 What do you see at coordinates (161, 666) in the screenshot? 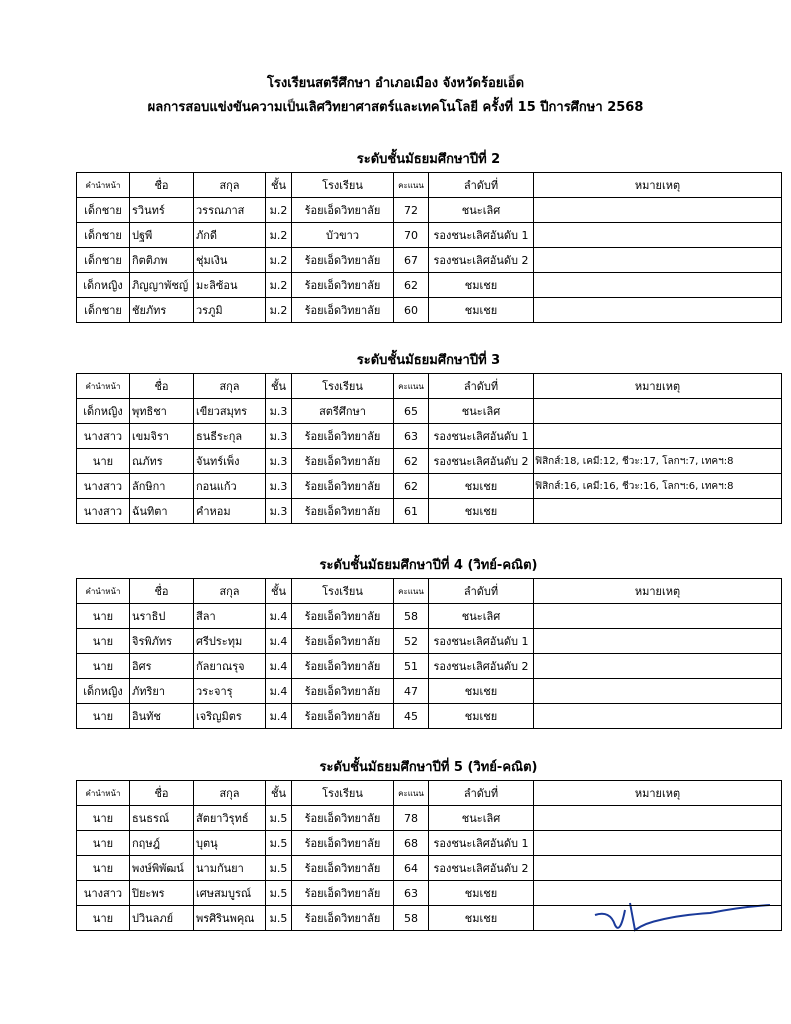
I see `cell-first: อิศร` at bounding box center [161, 666].